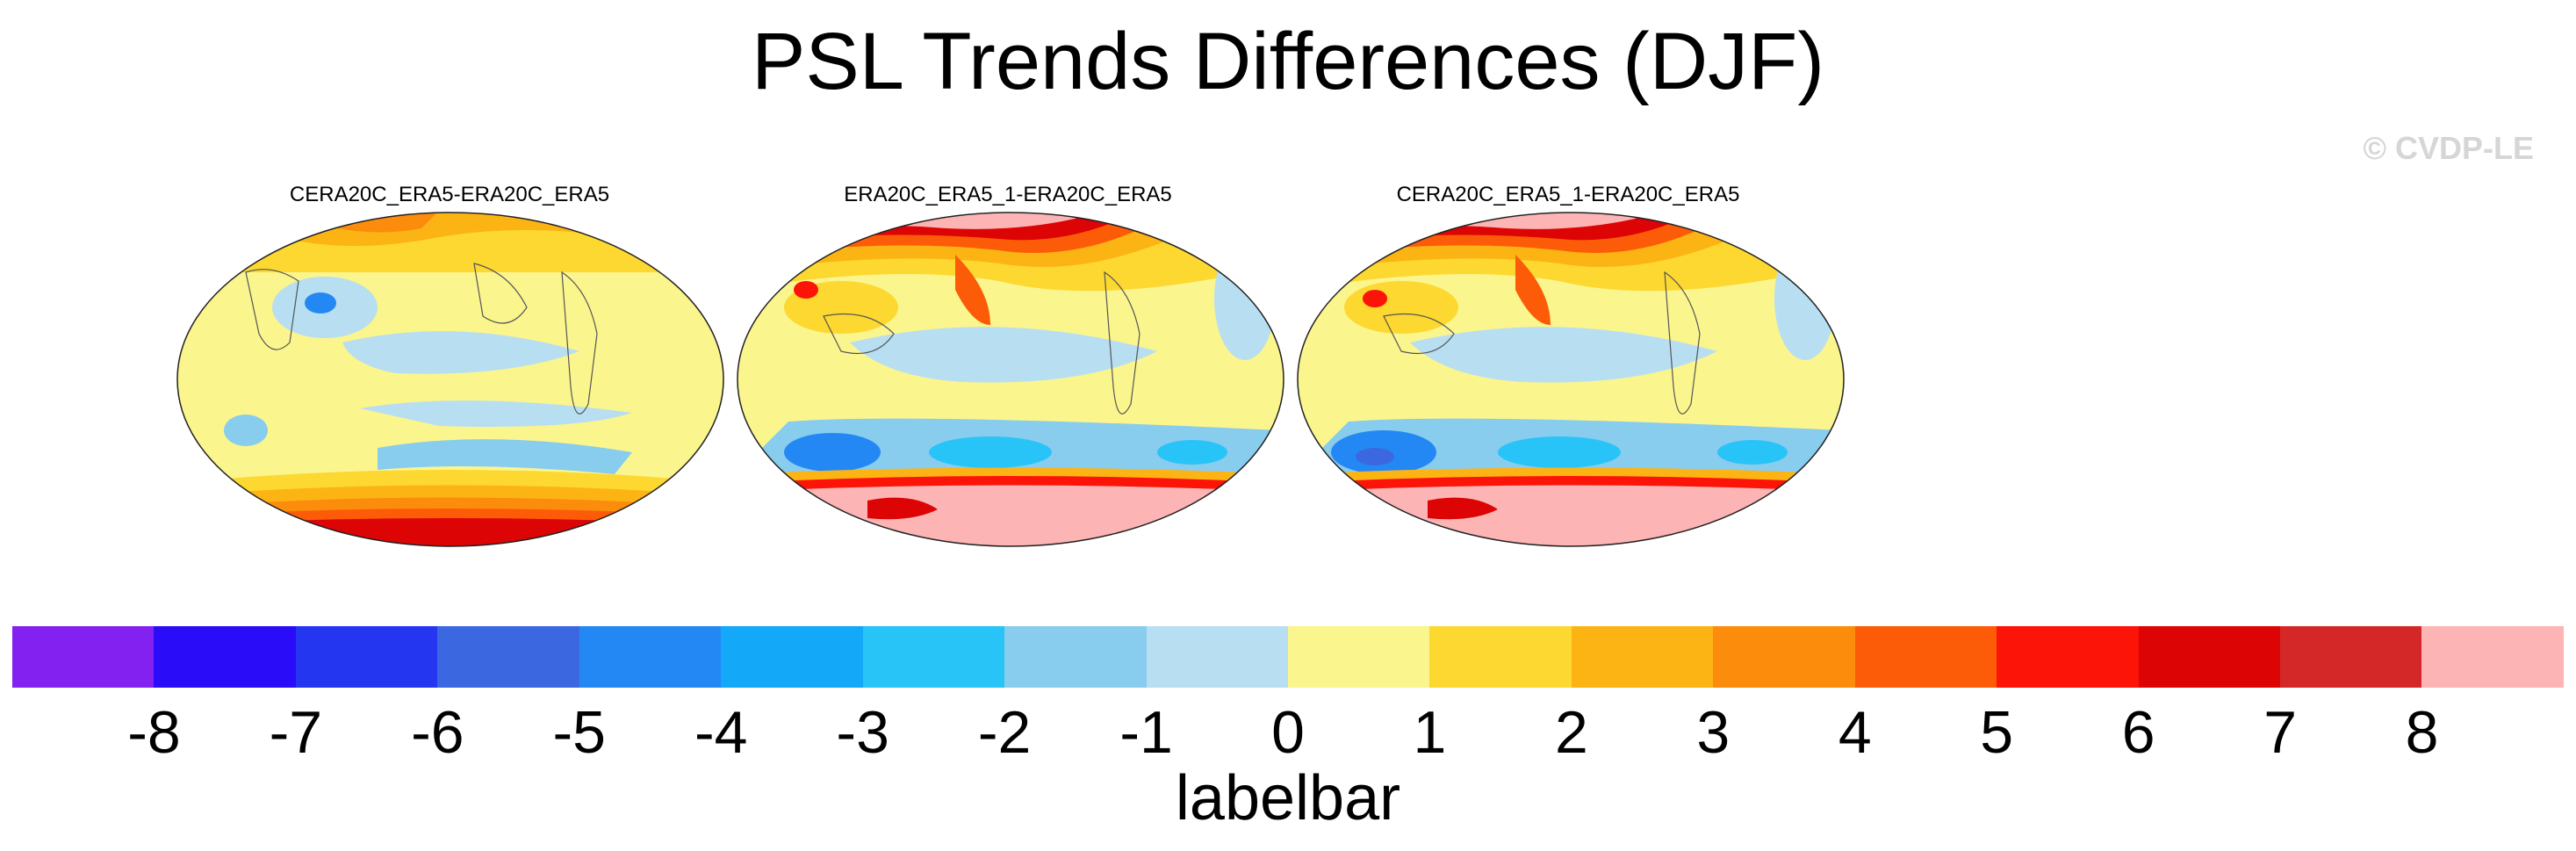  I want to click on colorbar-tick-label: -5, so click(579, 732).